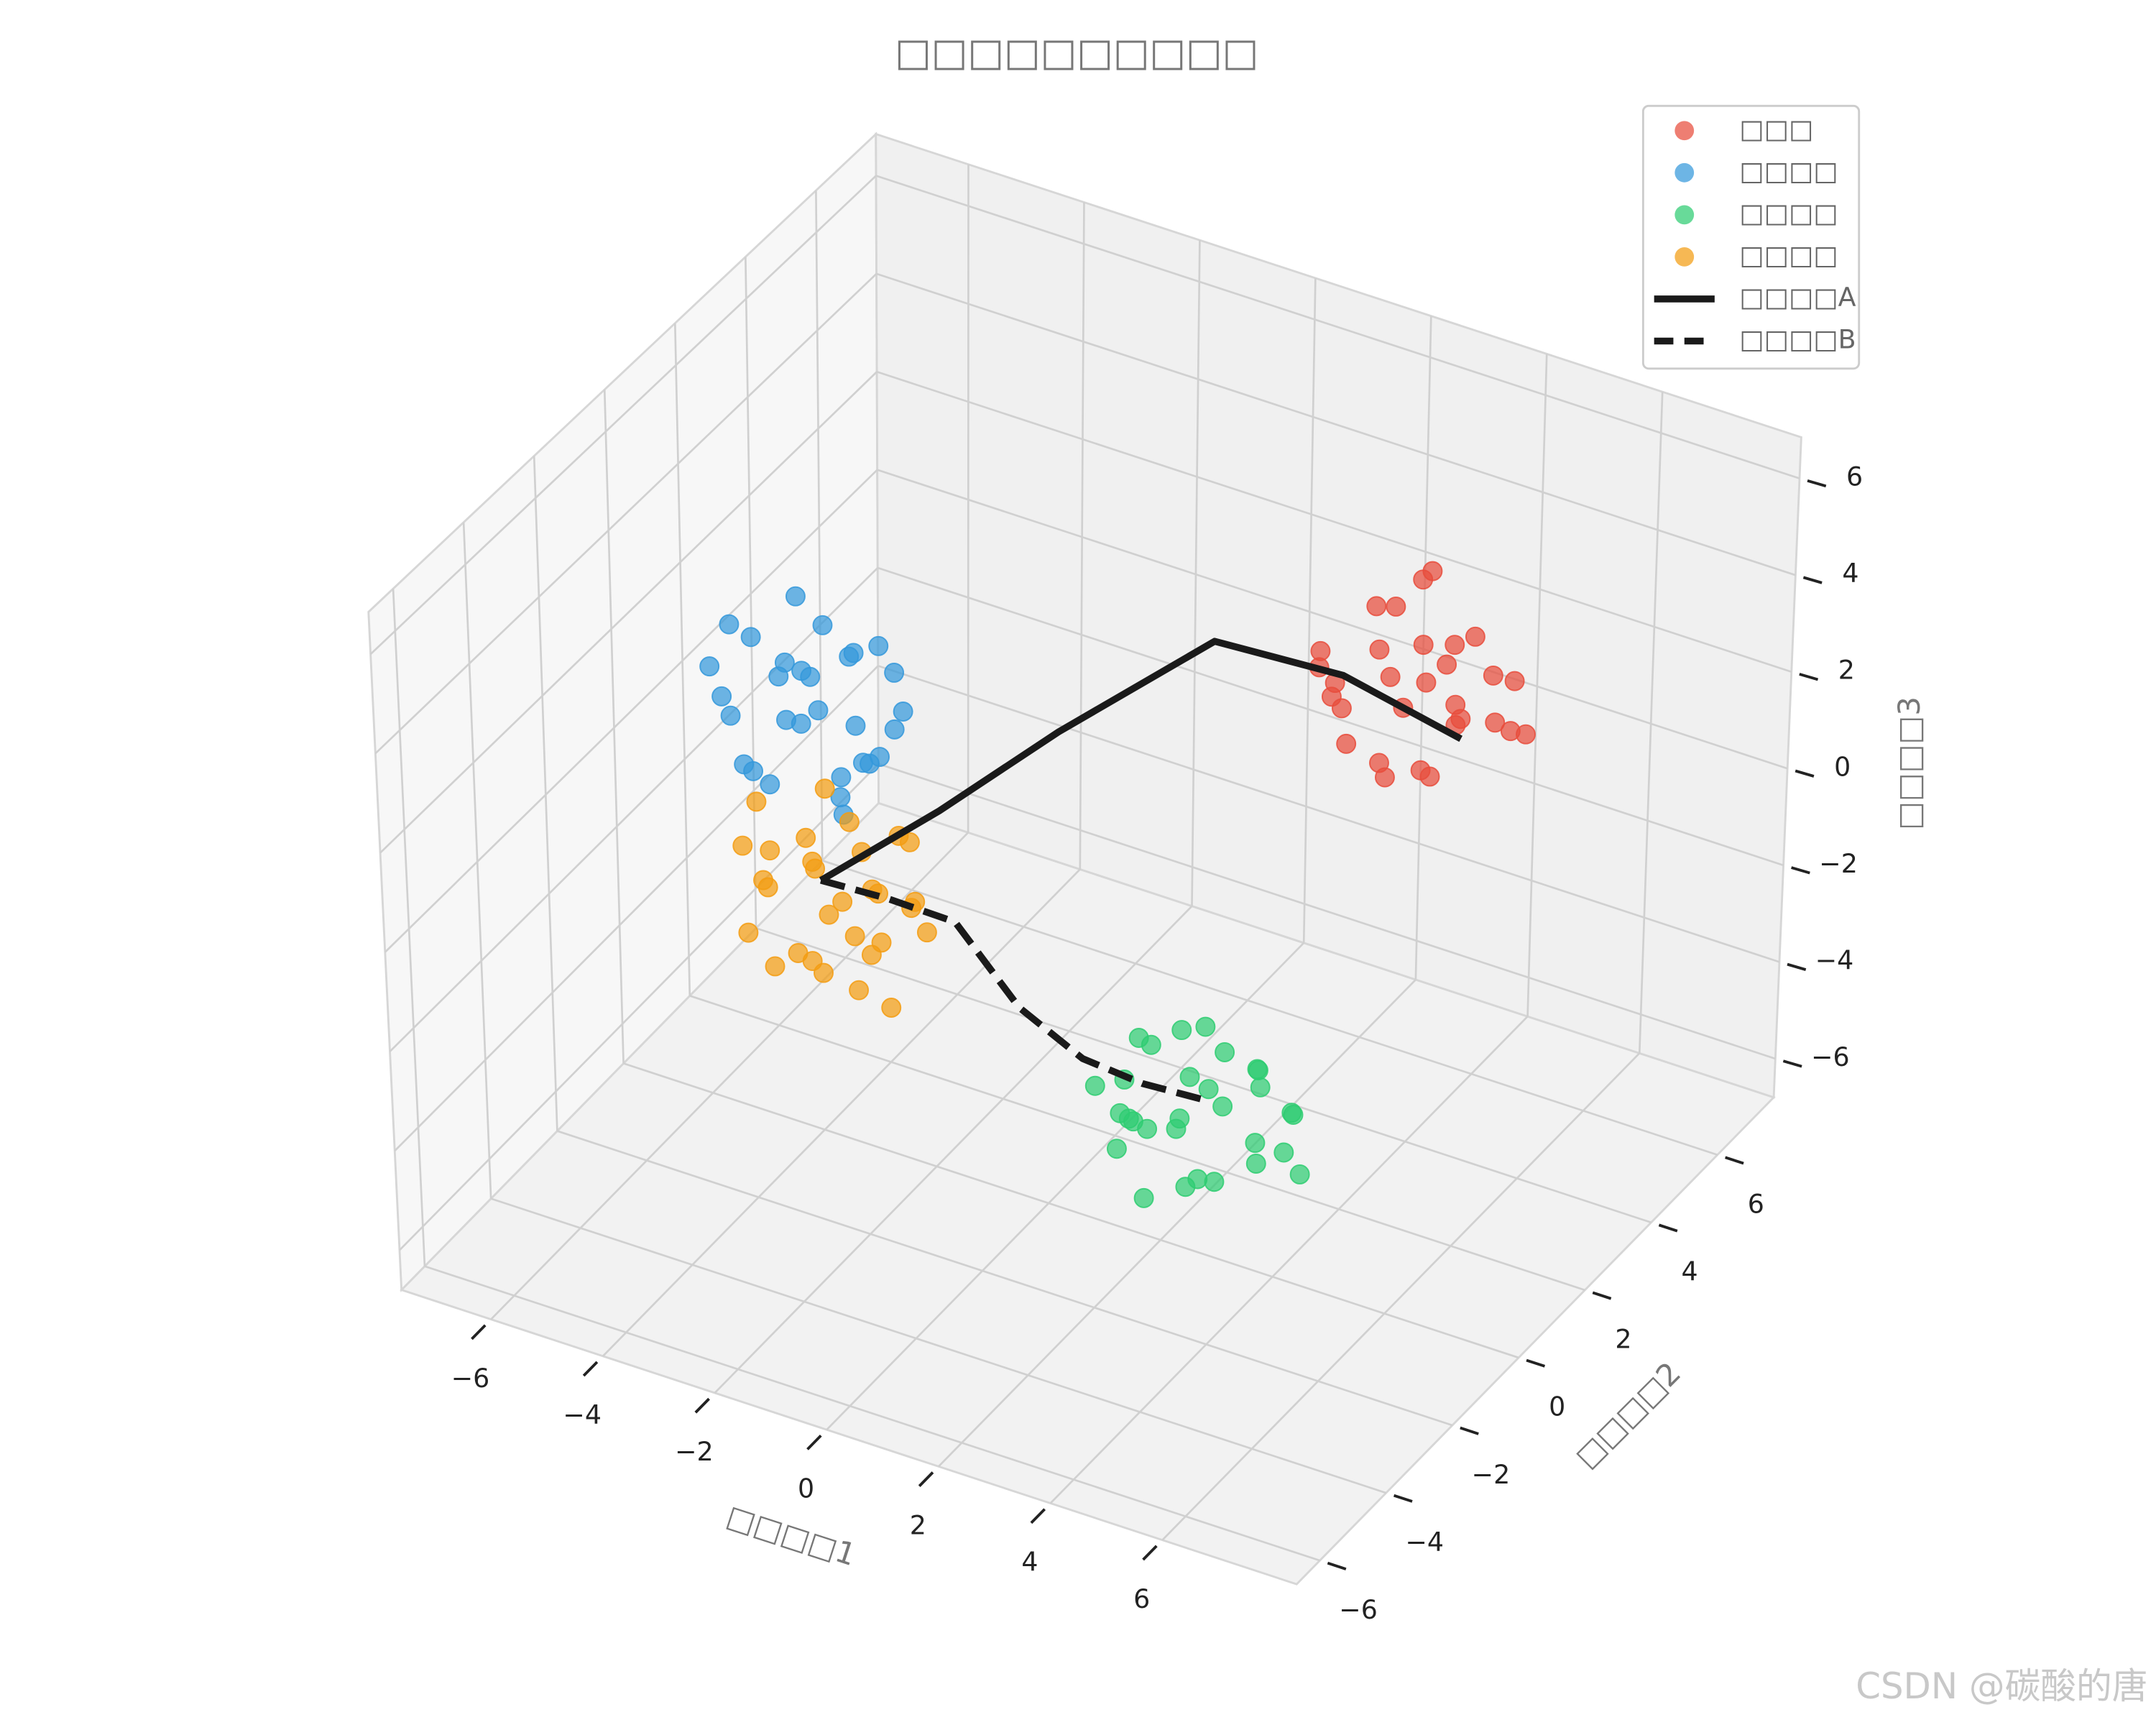 The width and height of the screenshot is (2156, 1725). I want to click on legend-label: □□□, so click(1776, 129).